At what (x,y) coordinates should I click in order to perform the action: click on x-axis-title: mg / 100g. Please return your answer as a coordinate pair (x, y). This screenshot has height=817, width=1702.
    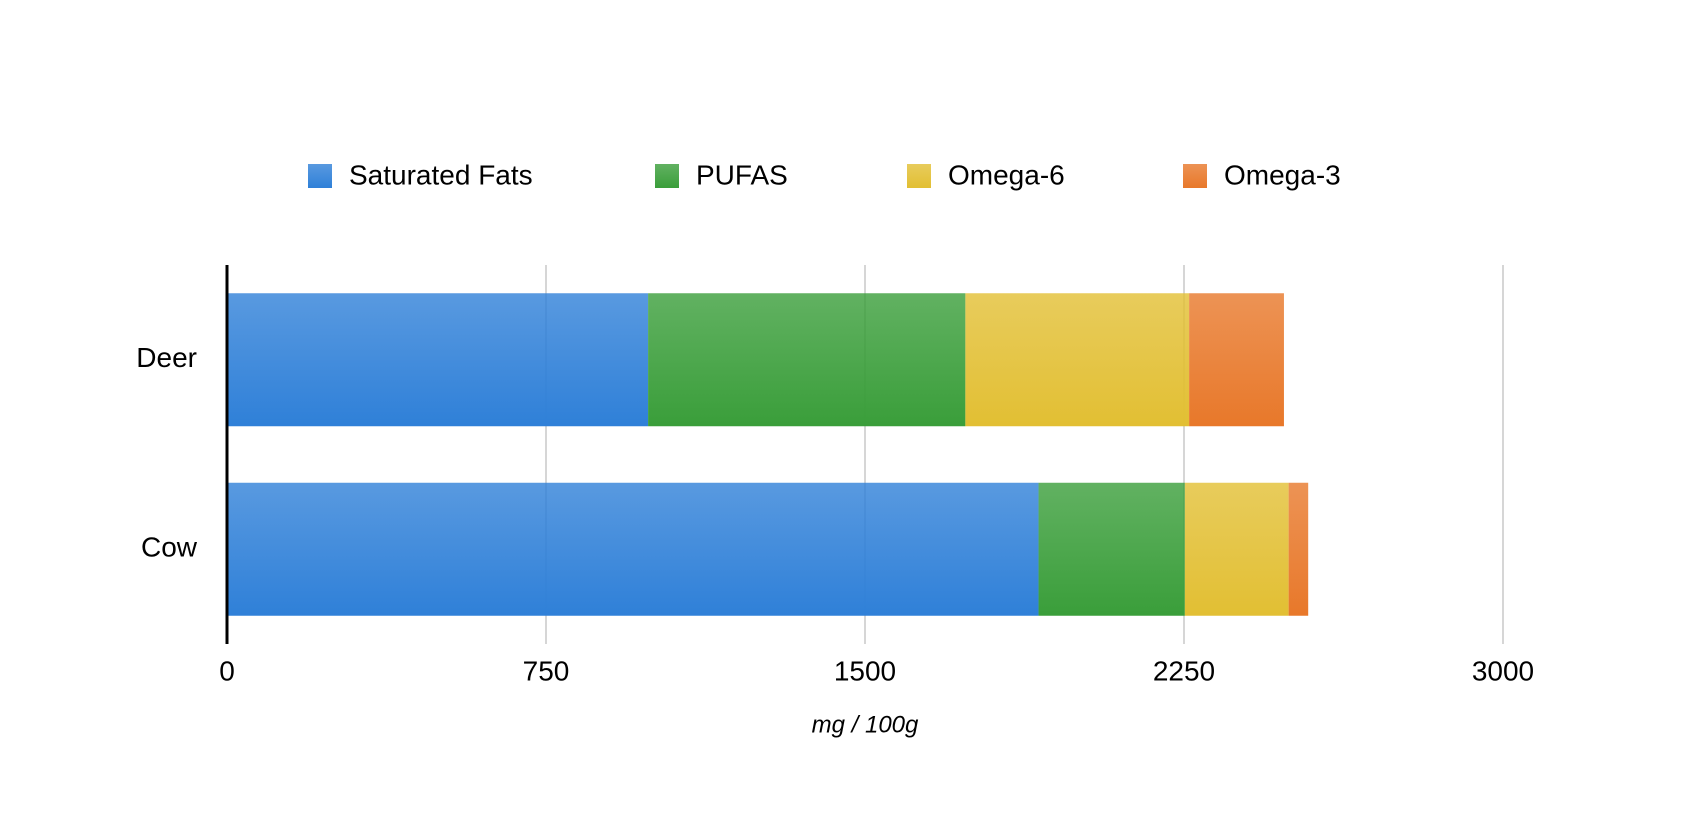
    Looking at the image, I should click on (865, 724).